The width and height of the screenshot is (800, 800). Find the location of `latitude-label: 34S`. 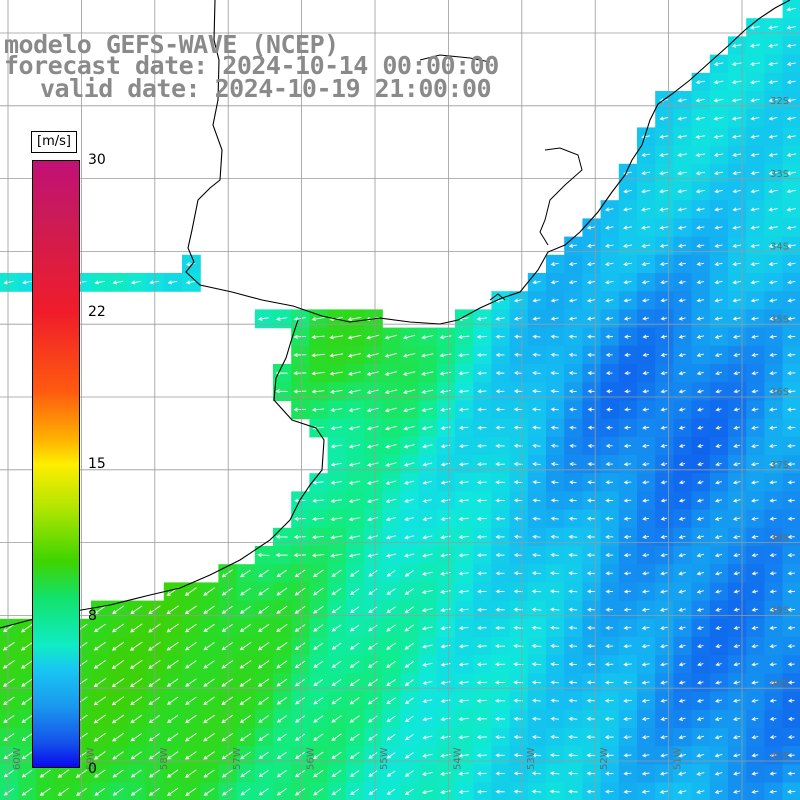

latitude-label: 34S is located at coordinates (779, 247).